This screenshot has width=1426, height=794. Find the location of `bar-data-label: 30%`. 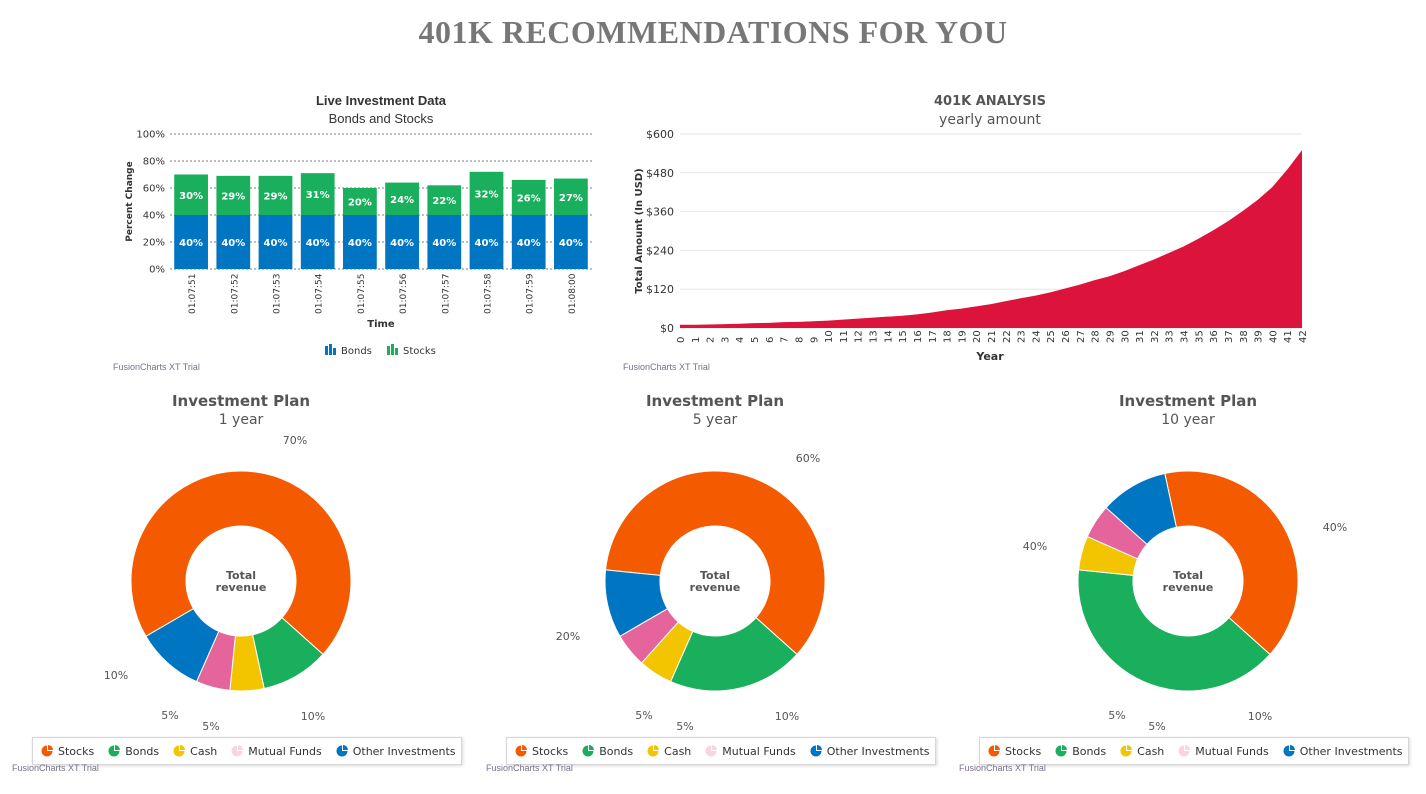

bar-data-label: 30% is located at coordinates (191, 196).